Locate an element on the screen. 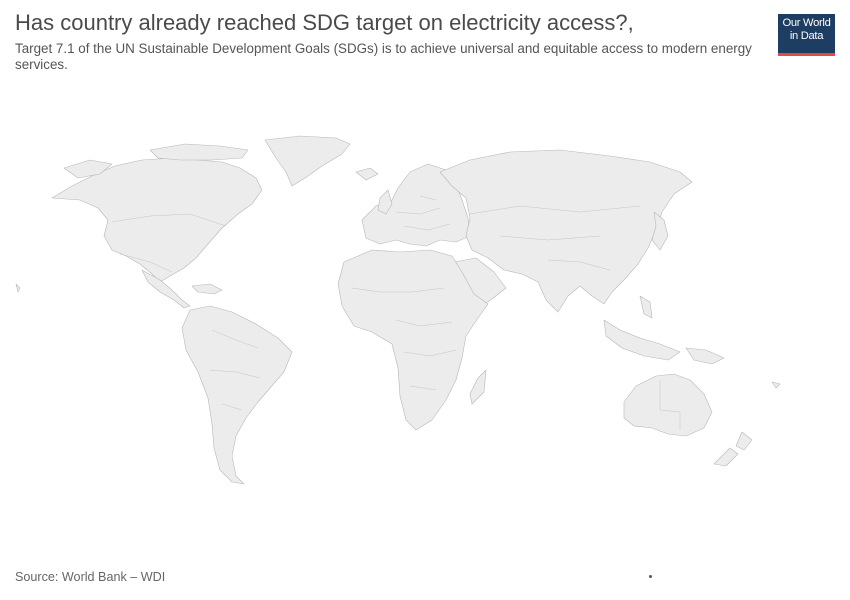  owid-logo: Our World in Data is located at coordinates (806, 35).